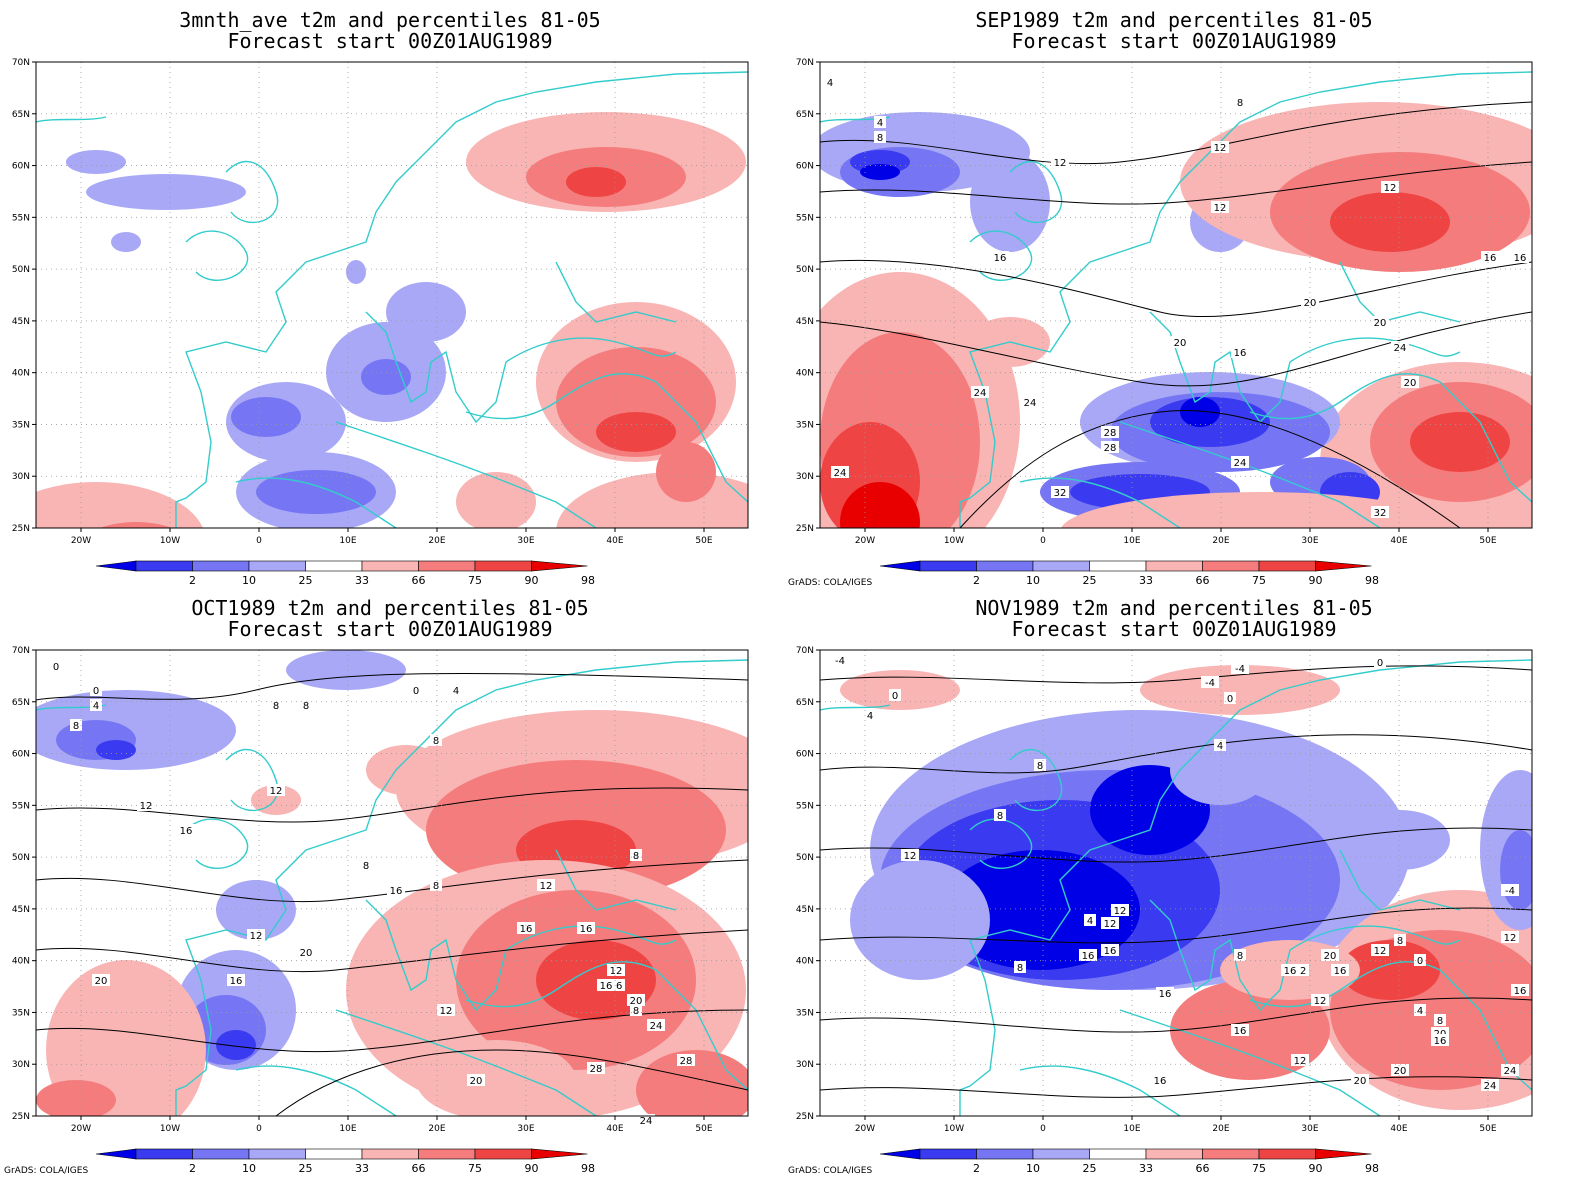 This screenshot has height=1196, width=1596. What do you see at coordinates (390, 41) in the screenshot?
I see `panel-subtitle: Forecast start 00Z01AUG1989` at bounding box center [390, 41].